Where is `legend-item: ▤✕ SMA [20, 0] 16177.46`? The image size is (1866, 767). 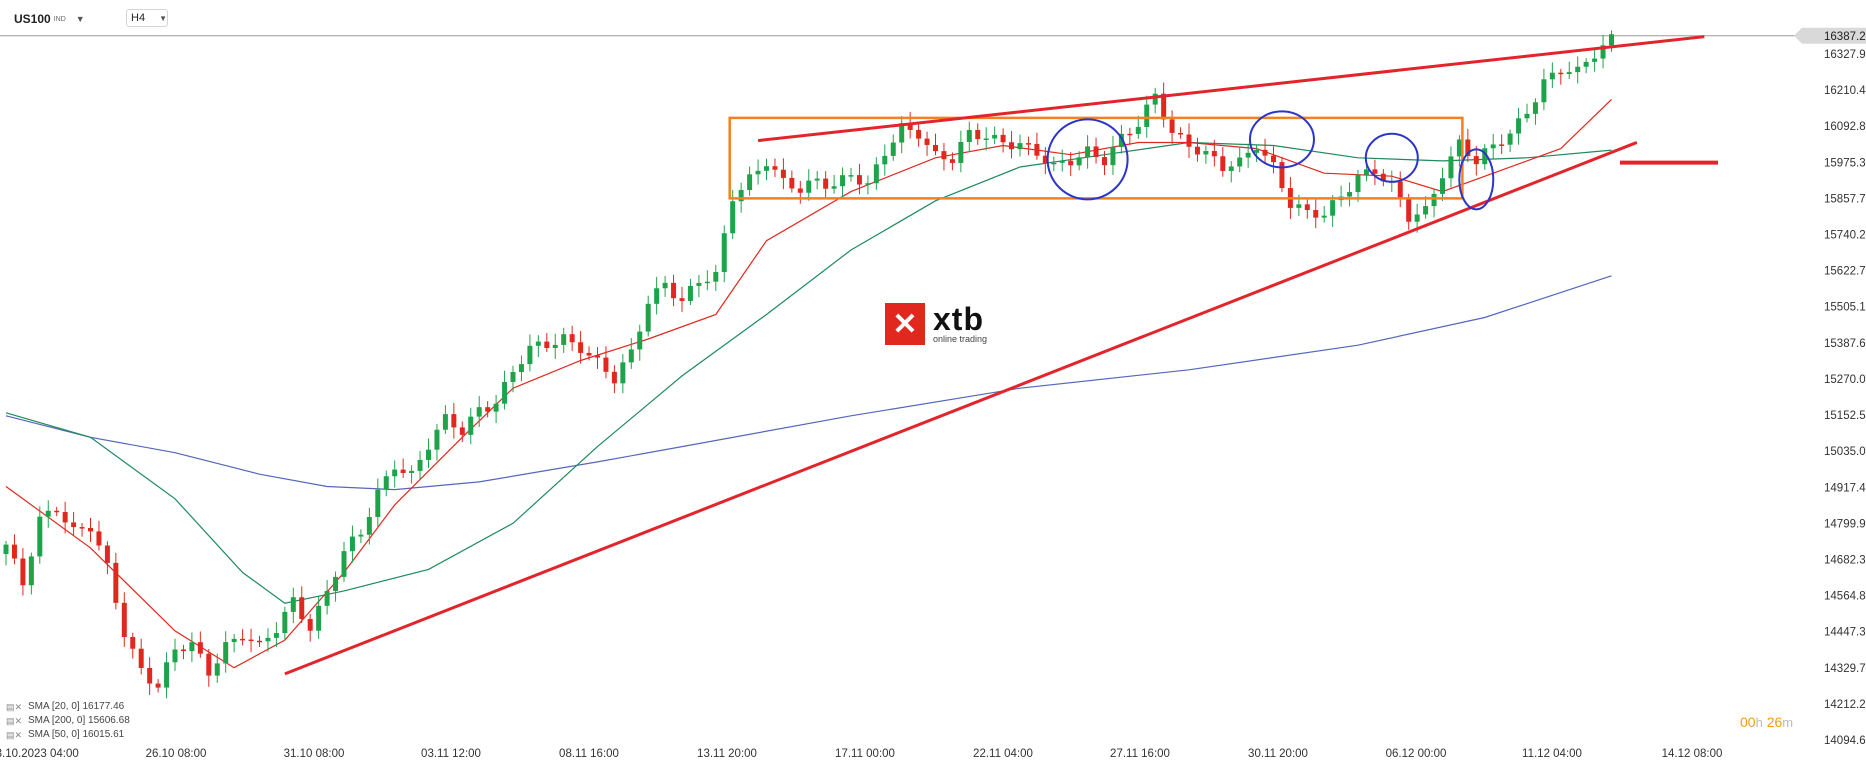
legend-item: ▤✕ SMA [20, 0] 16177.46 is located at coordinates (68, 707).